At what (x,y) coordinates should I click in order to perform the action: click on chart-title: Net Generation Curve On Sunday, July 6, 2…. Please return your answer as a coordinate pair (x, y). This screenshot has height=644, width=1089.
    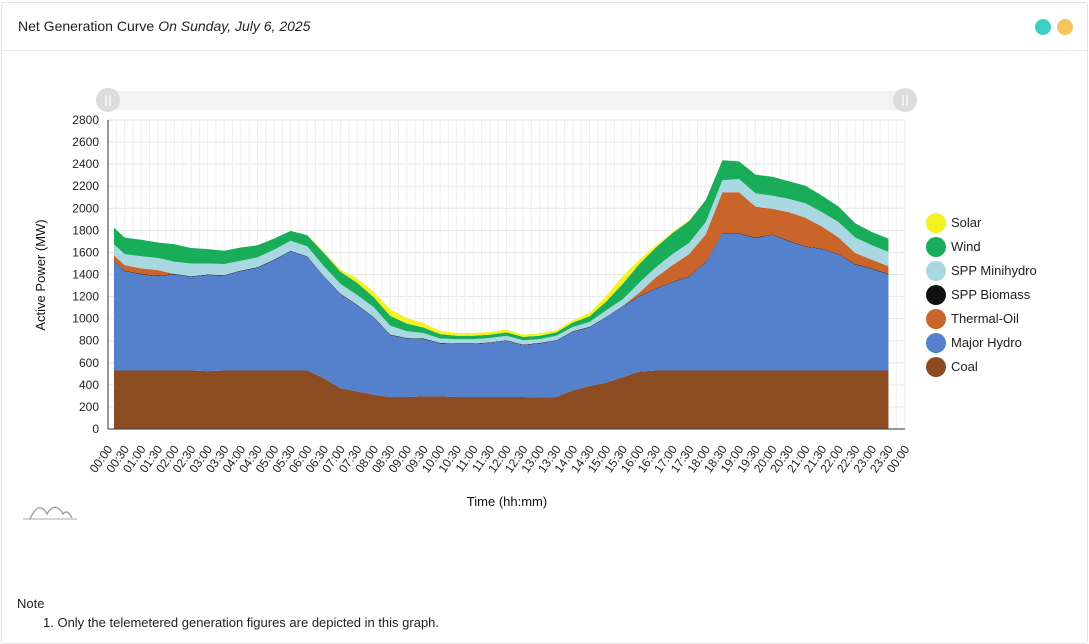
    Looking at the image, I should click on (164, 26).